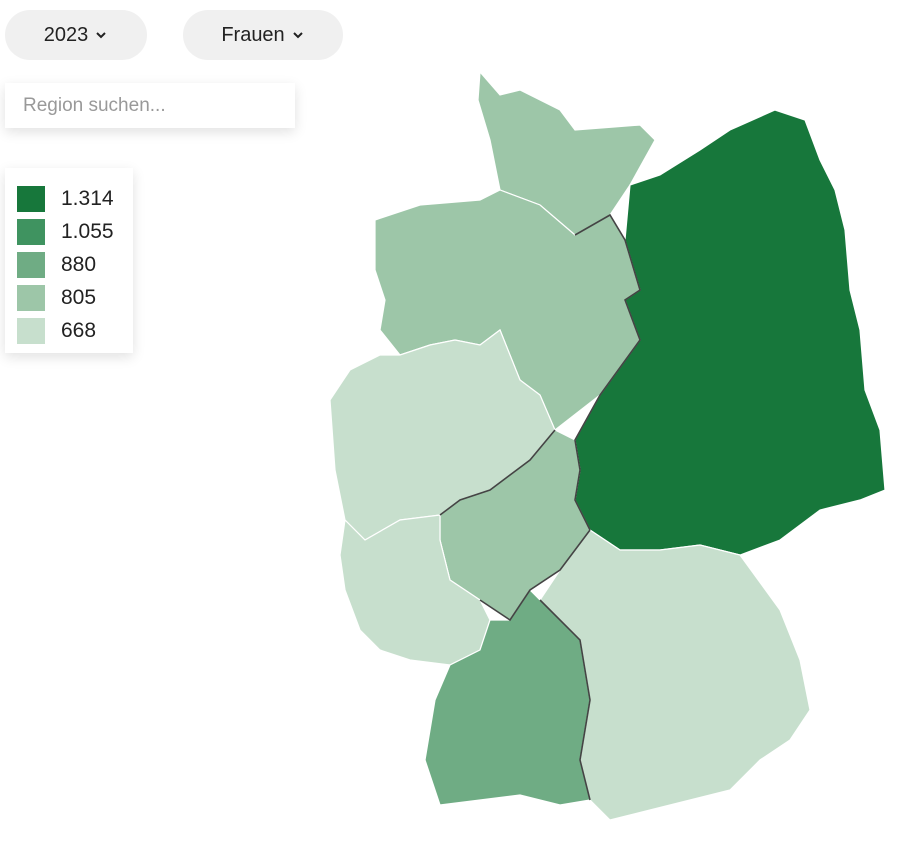  I want to click on gender-label: Frauen, so click(253, 34).